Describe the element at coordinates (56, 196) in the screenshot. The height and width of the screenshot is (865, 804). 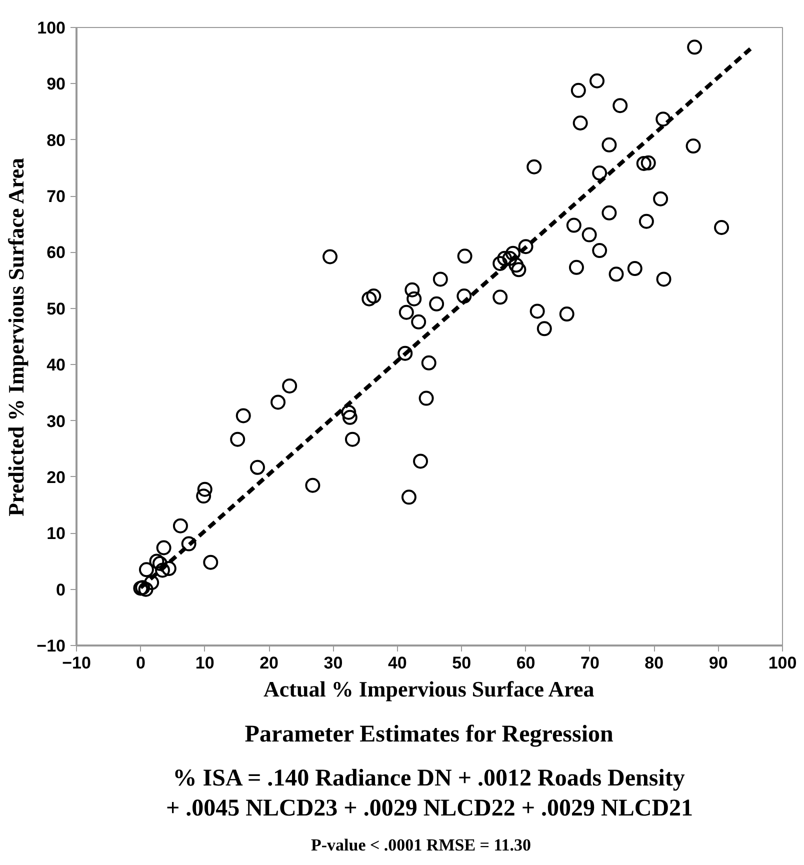
I see `y-tick-label: 70` at that location.